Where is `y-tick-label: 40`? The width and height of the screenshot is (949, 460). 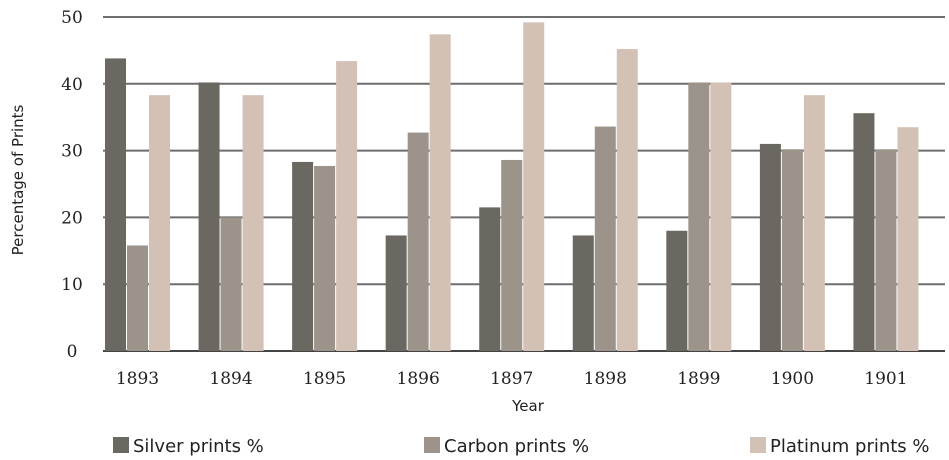 y-tick-label: 40 is located at coordinates (72, 85).